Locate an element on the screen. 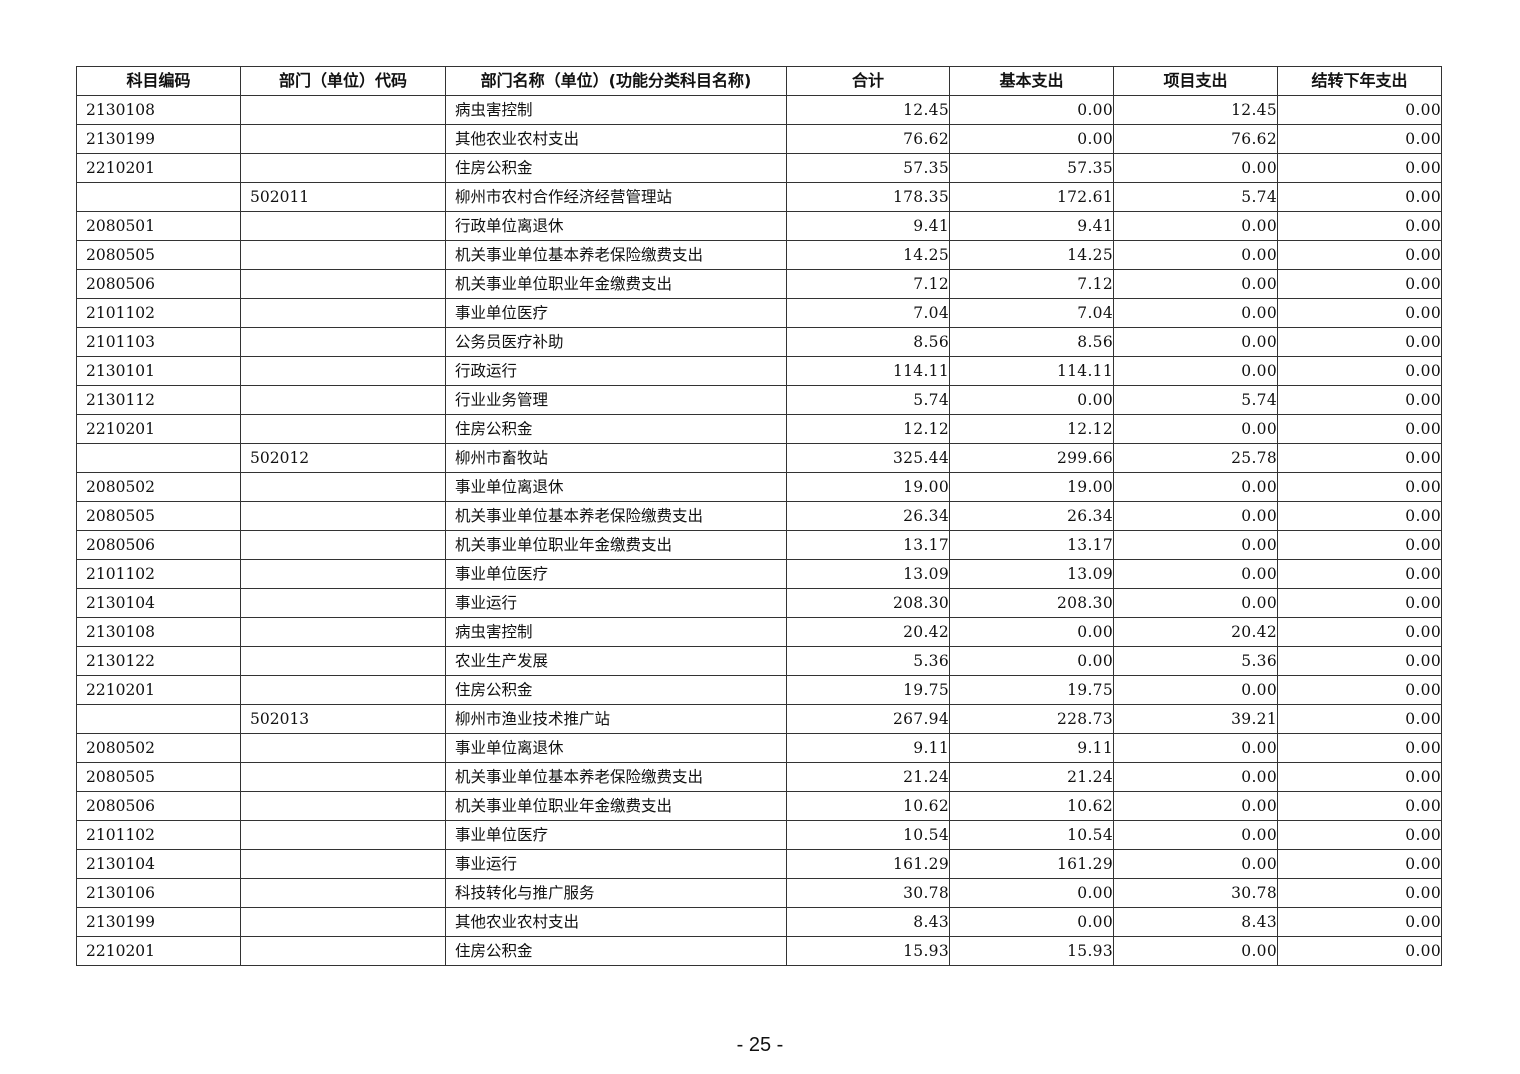 The height and width of the screenshot is (1074, 1520). cell-dept-name: 柳州市农村合作经济经营管理站 is located at coordinates (616, 197).